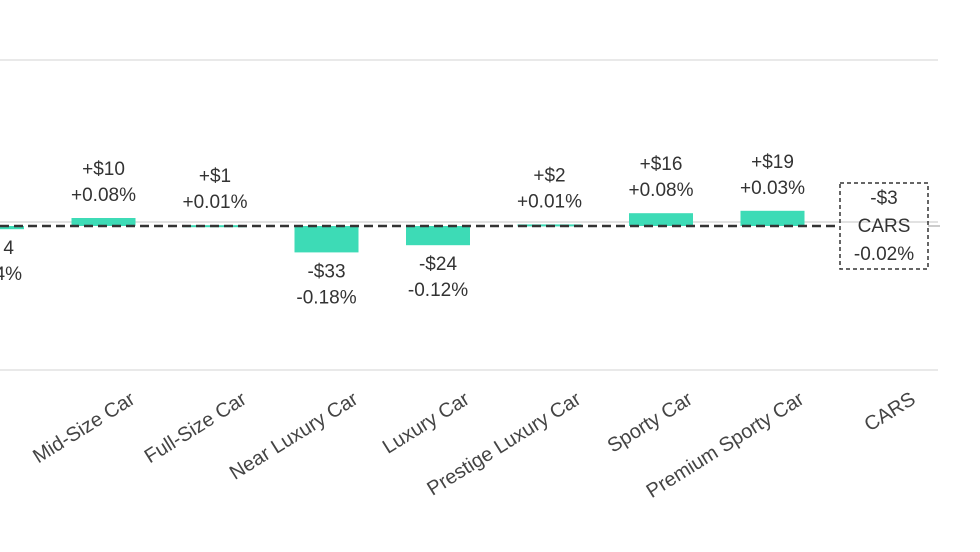 The image size is (980, 552). I want to click on x-tick-label: Full-Size Car, so click(196, 428).